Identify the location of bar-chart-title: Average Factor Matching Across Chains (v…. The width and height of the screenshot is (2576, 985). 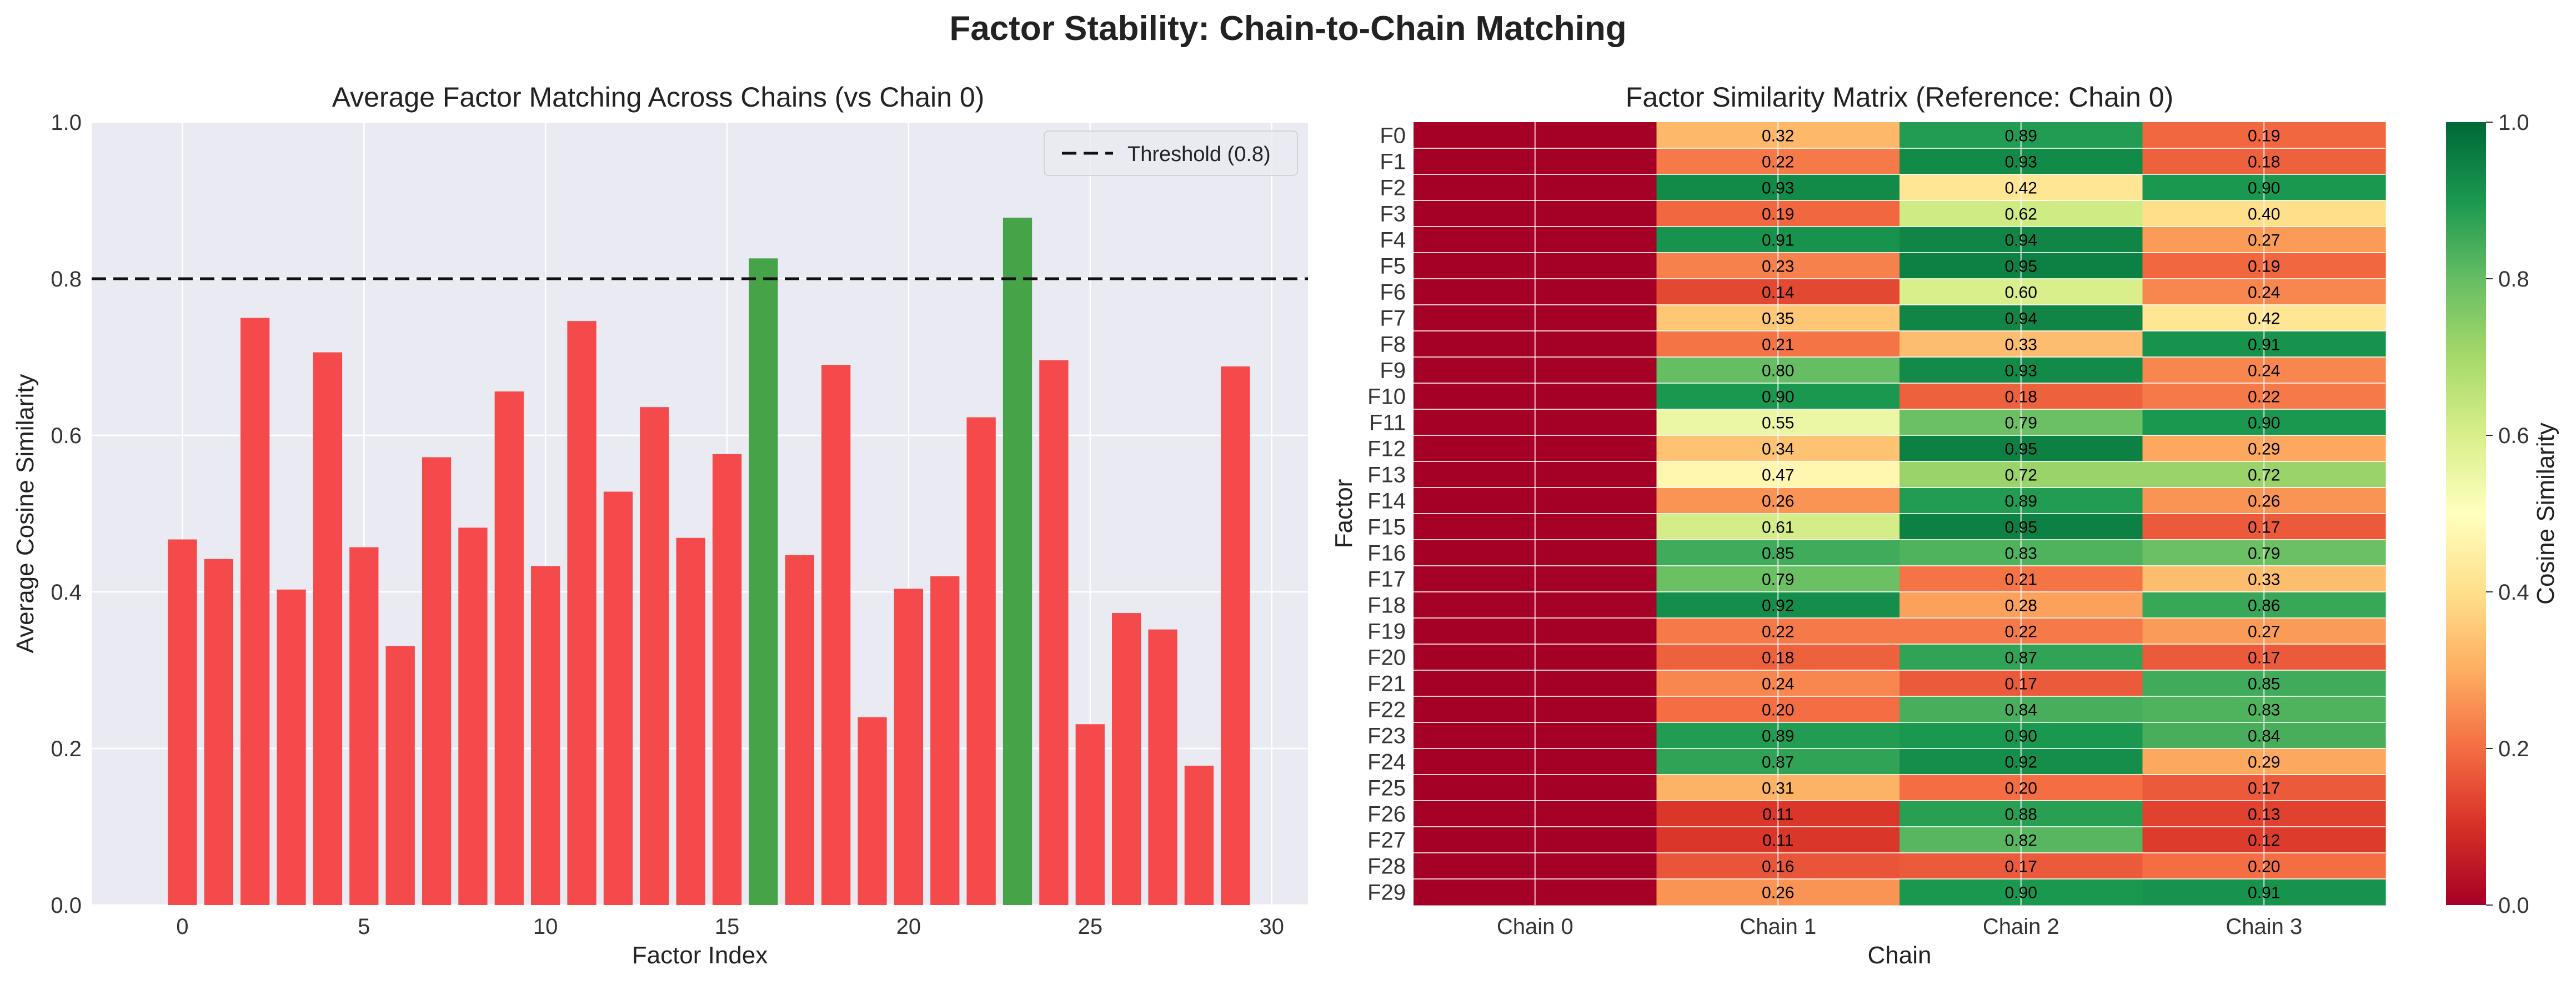
(659, 97).